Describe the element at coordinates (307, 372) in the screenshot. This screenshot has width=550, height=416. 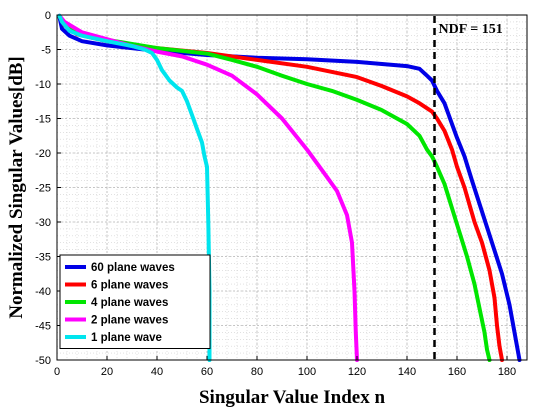
I see `x-tick-label: 100` at that location.